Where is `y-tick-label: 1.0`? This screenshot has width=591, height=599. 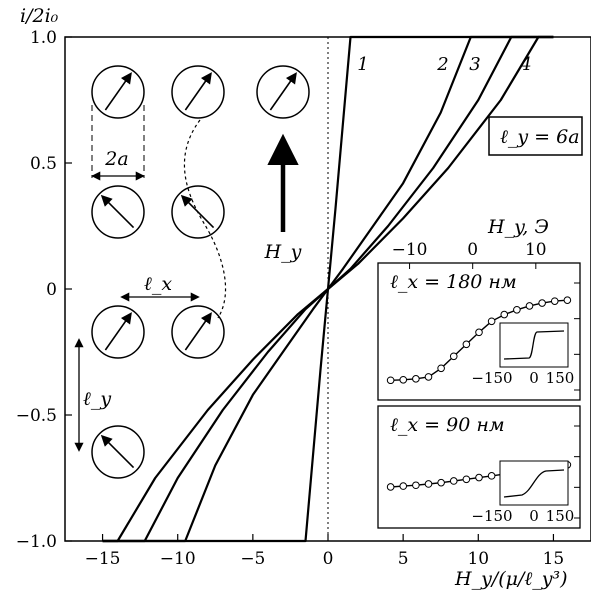
y-tick-label: 1.0 is located at coordinates (43, 38).